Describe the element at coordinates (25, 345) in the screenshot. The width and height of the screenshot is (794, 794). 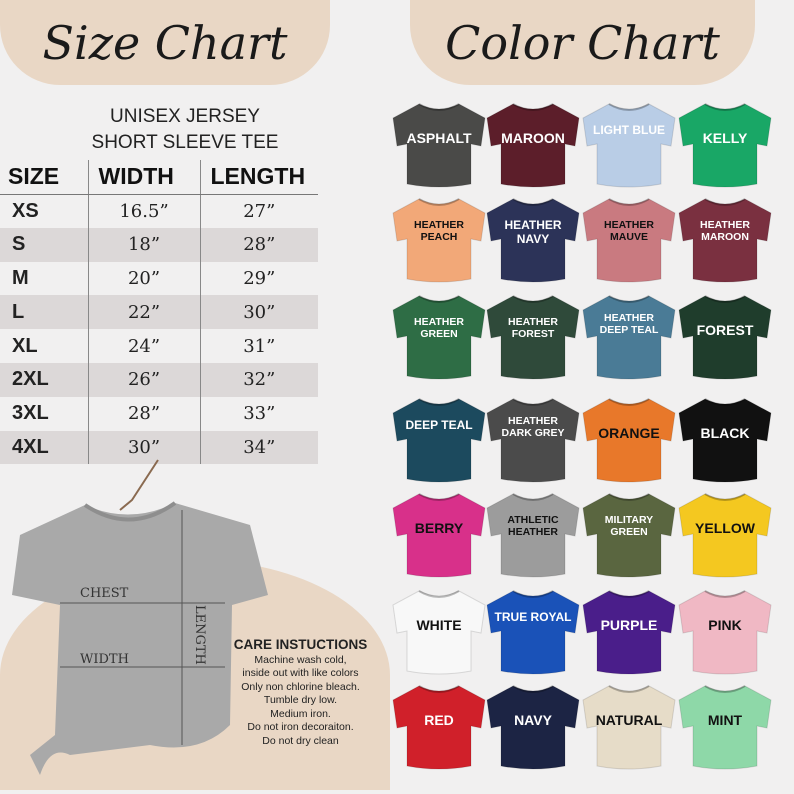
I see `size-cell: XL` at that location.